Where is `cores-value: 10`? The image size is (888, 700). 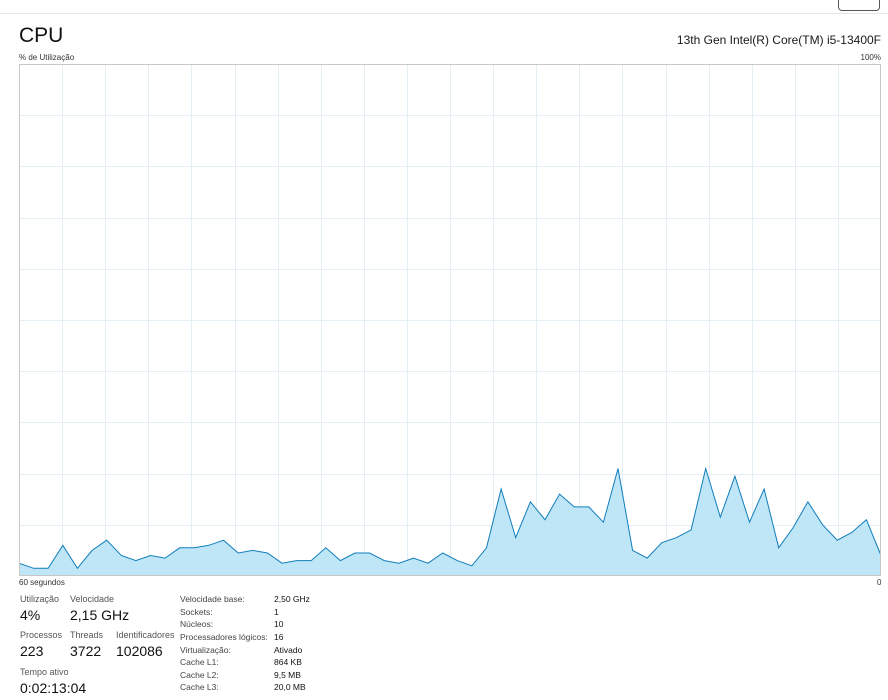
cores-value: 10 is located at coordinates (279, 624).